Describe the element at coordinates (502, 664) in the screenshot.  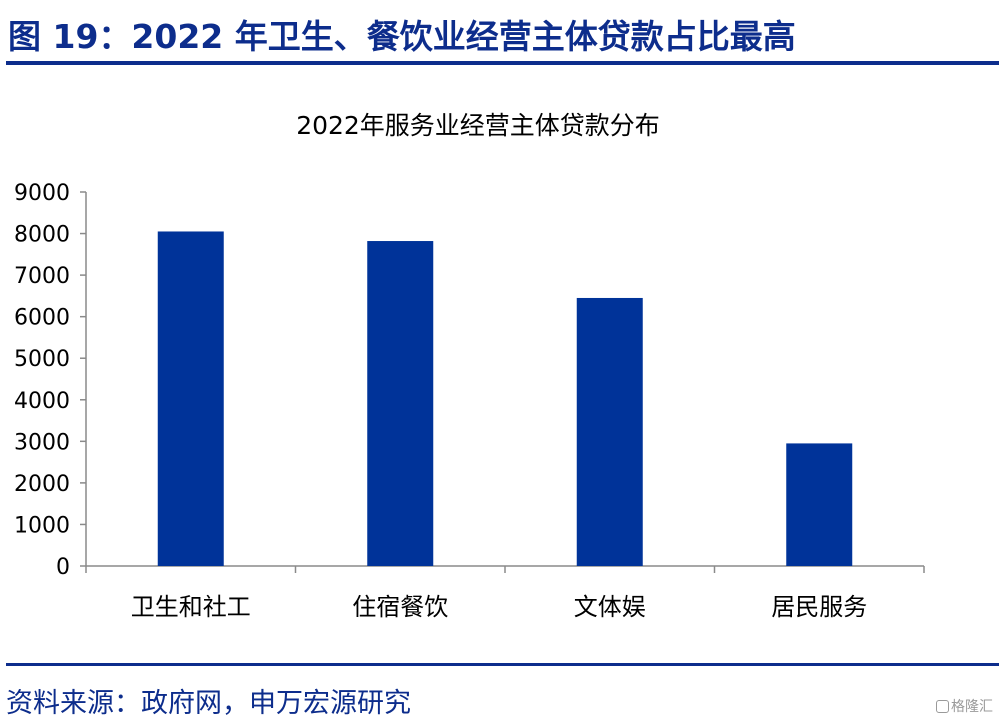
I see `source-divider` at that location.